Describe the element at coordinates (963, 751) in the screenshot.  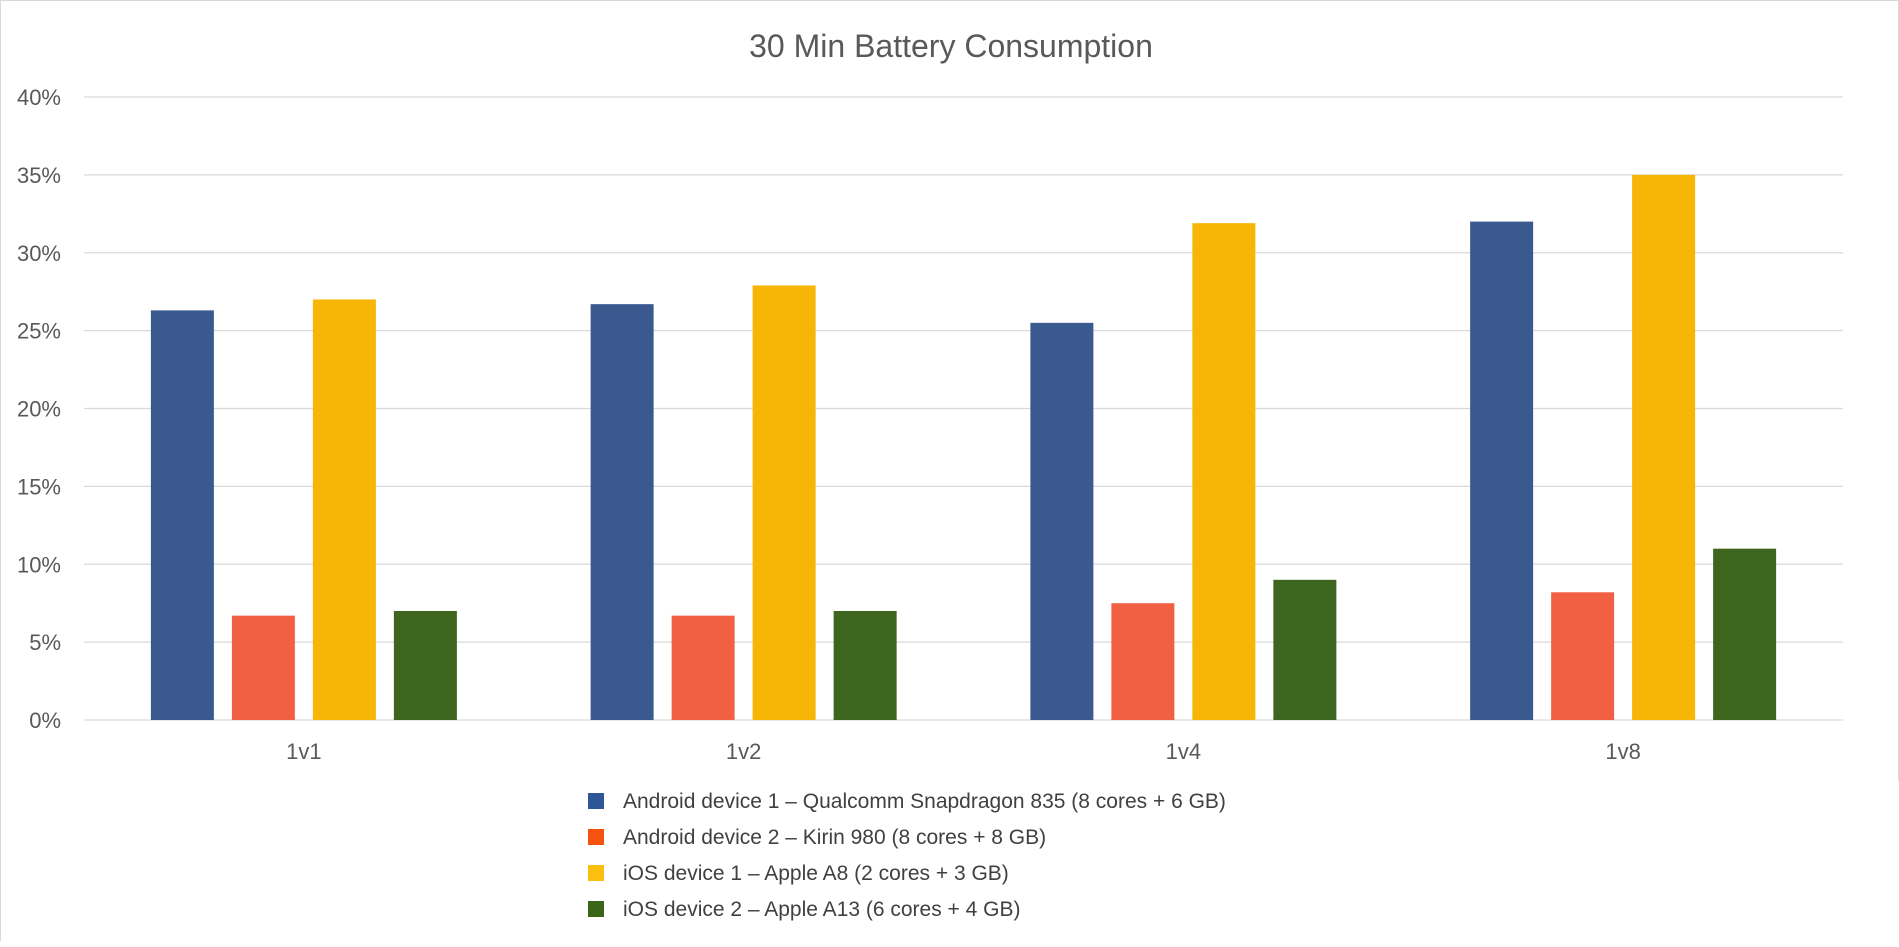
I see `x-axis-tick-labels: 1v1 1v2 1v4 1v8` at that location.